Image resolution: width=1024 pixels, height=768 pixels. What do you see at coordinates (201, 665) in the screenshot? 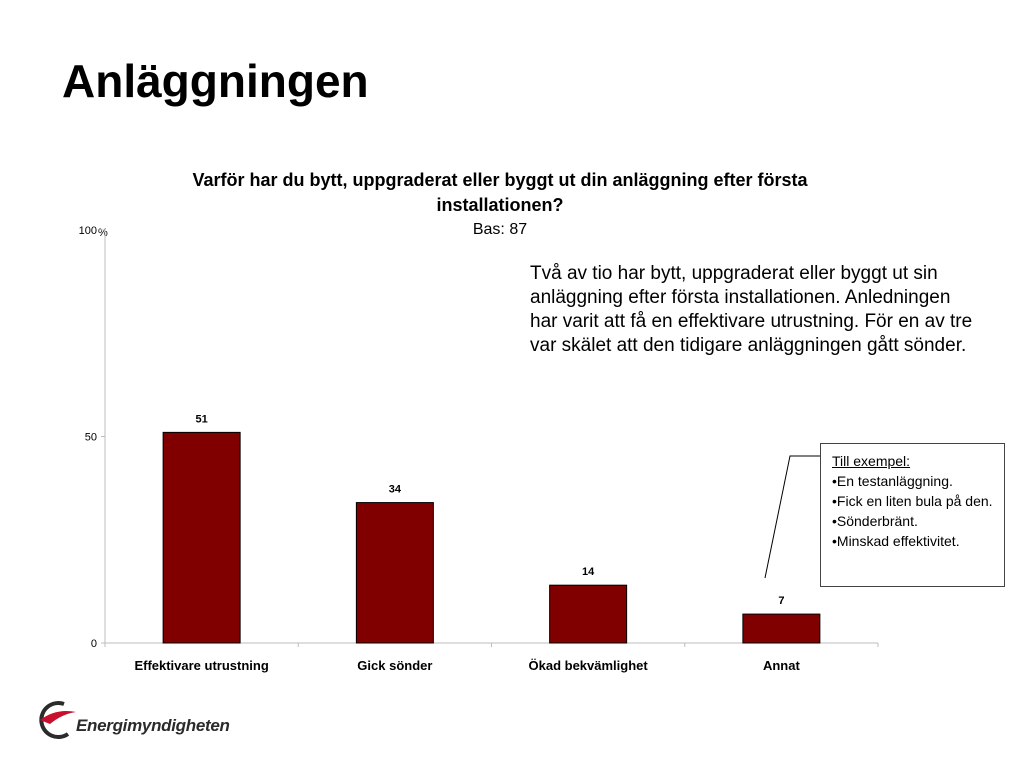
I see `x-tick-label: Effektivare utrustning` at bounding box center [201, 665].